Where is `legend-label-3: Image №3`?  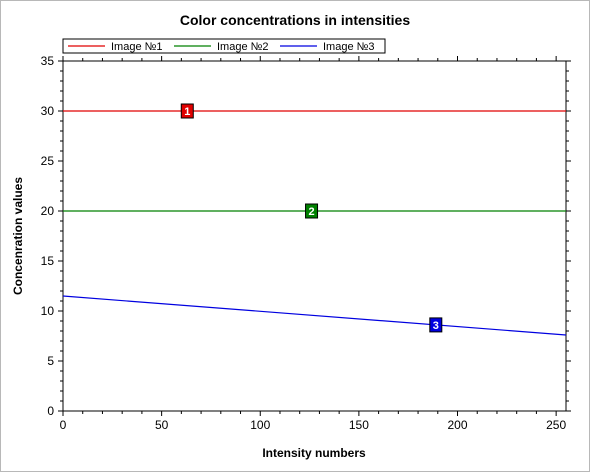
legend-label-3: Image №3 is located at coordinates (349, 47).